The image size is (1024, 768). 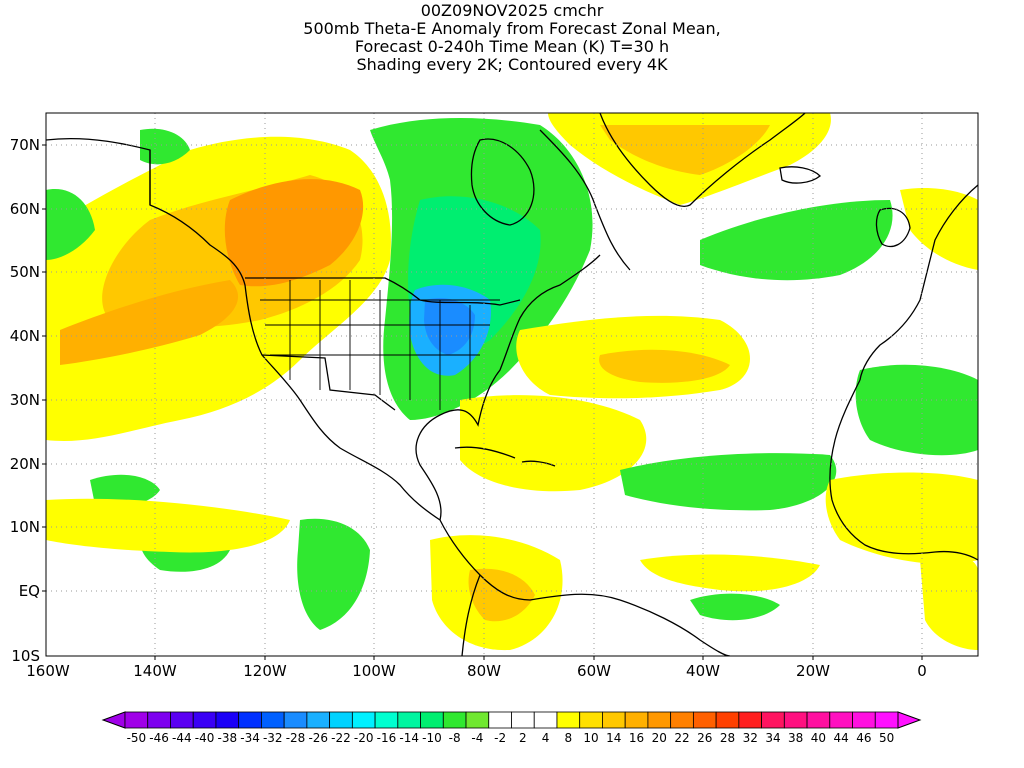 What do you see at coordinates (909, 720) in the screenshot?
I see `colorbar-arrow-right` at bounding box center [909, 720].